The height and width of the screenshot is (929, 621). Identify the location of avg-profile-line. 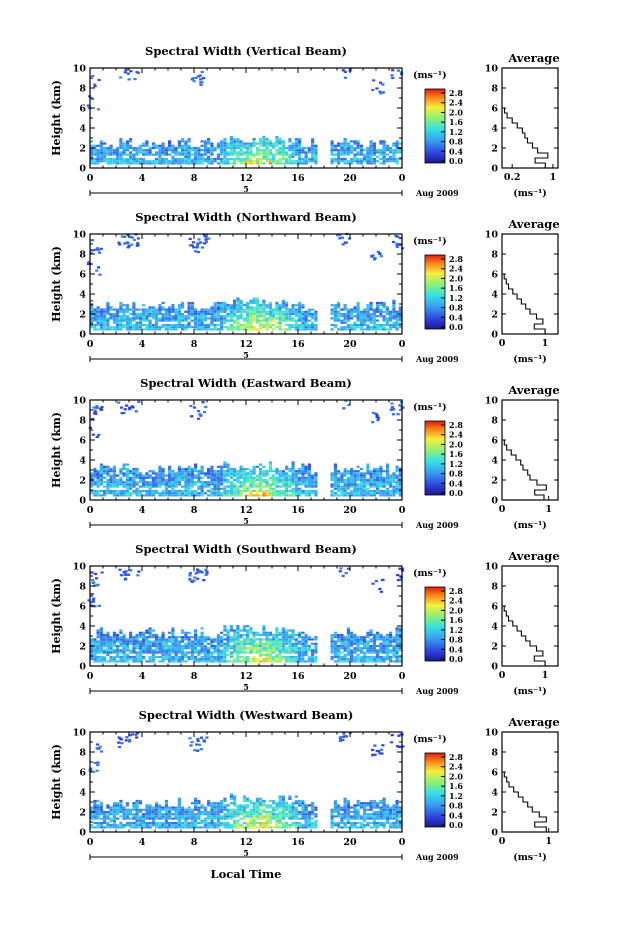
(528, 304).